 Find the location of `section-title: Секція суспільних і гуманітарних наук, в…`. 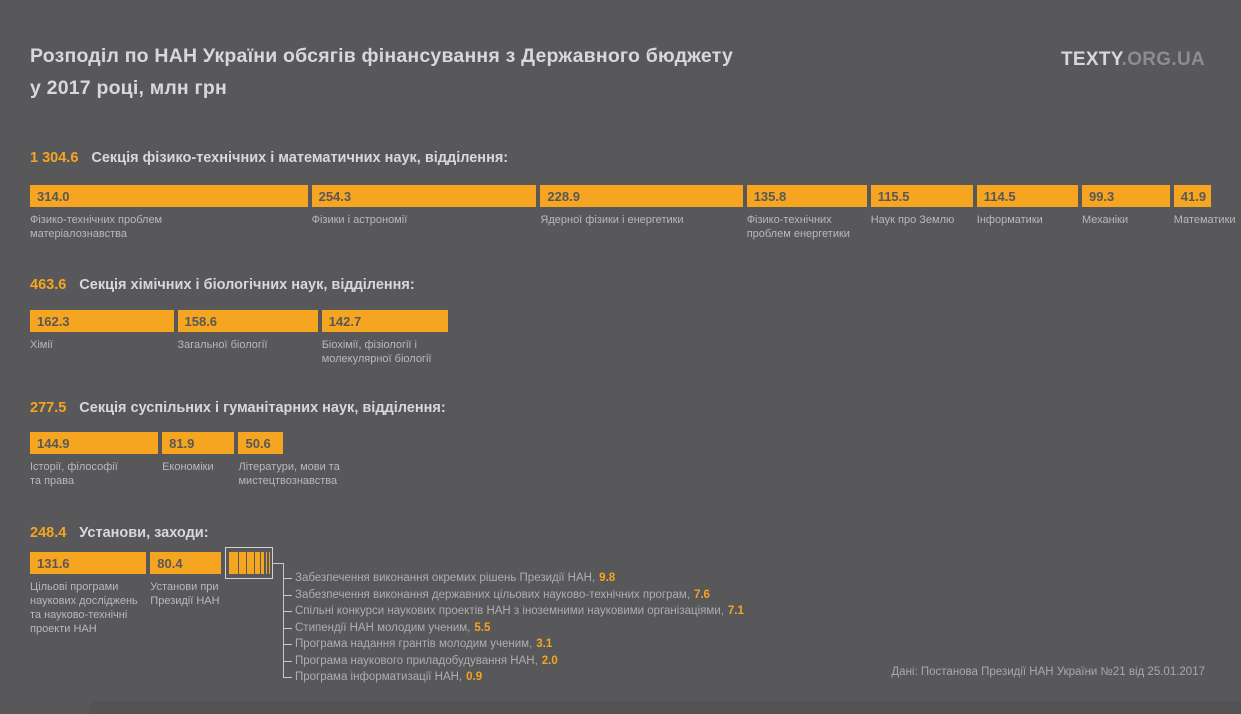

section-title: Секція суспільних і гуманітарних наук, в… is located at coordinates (262, 408).